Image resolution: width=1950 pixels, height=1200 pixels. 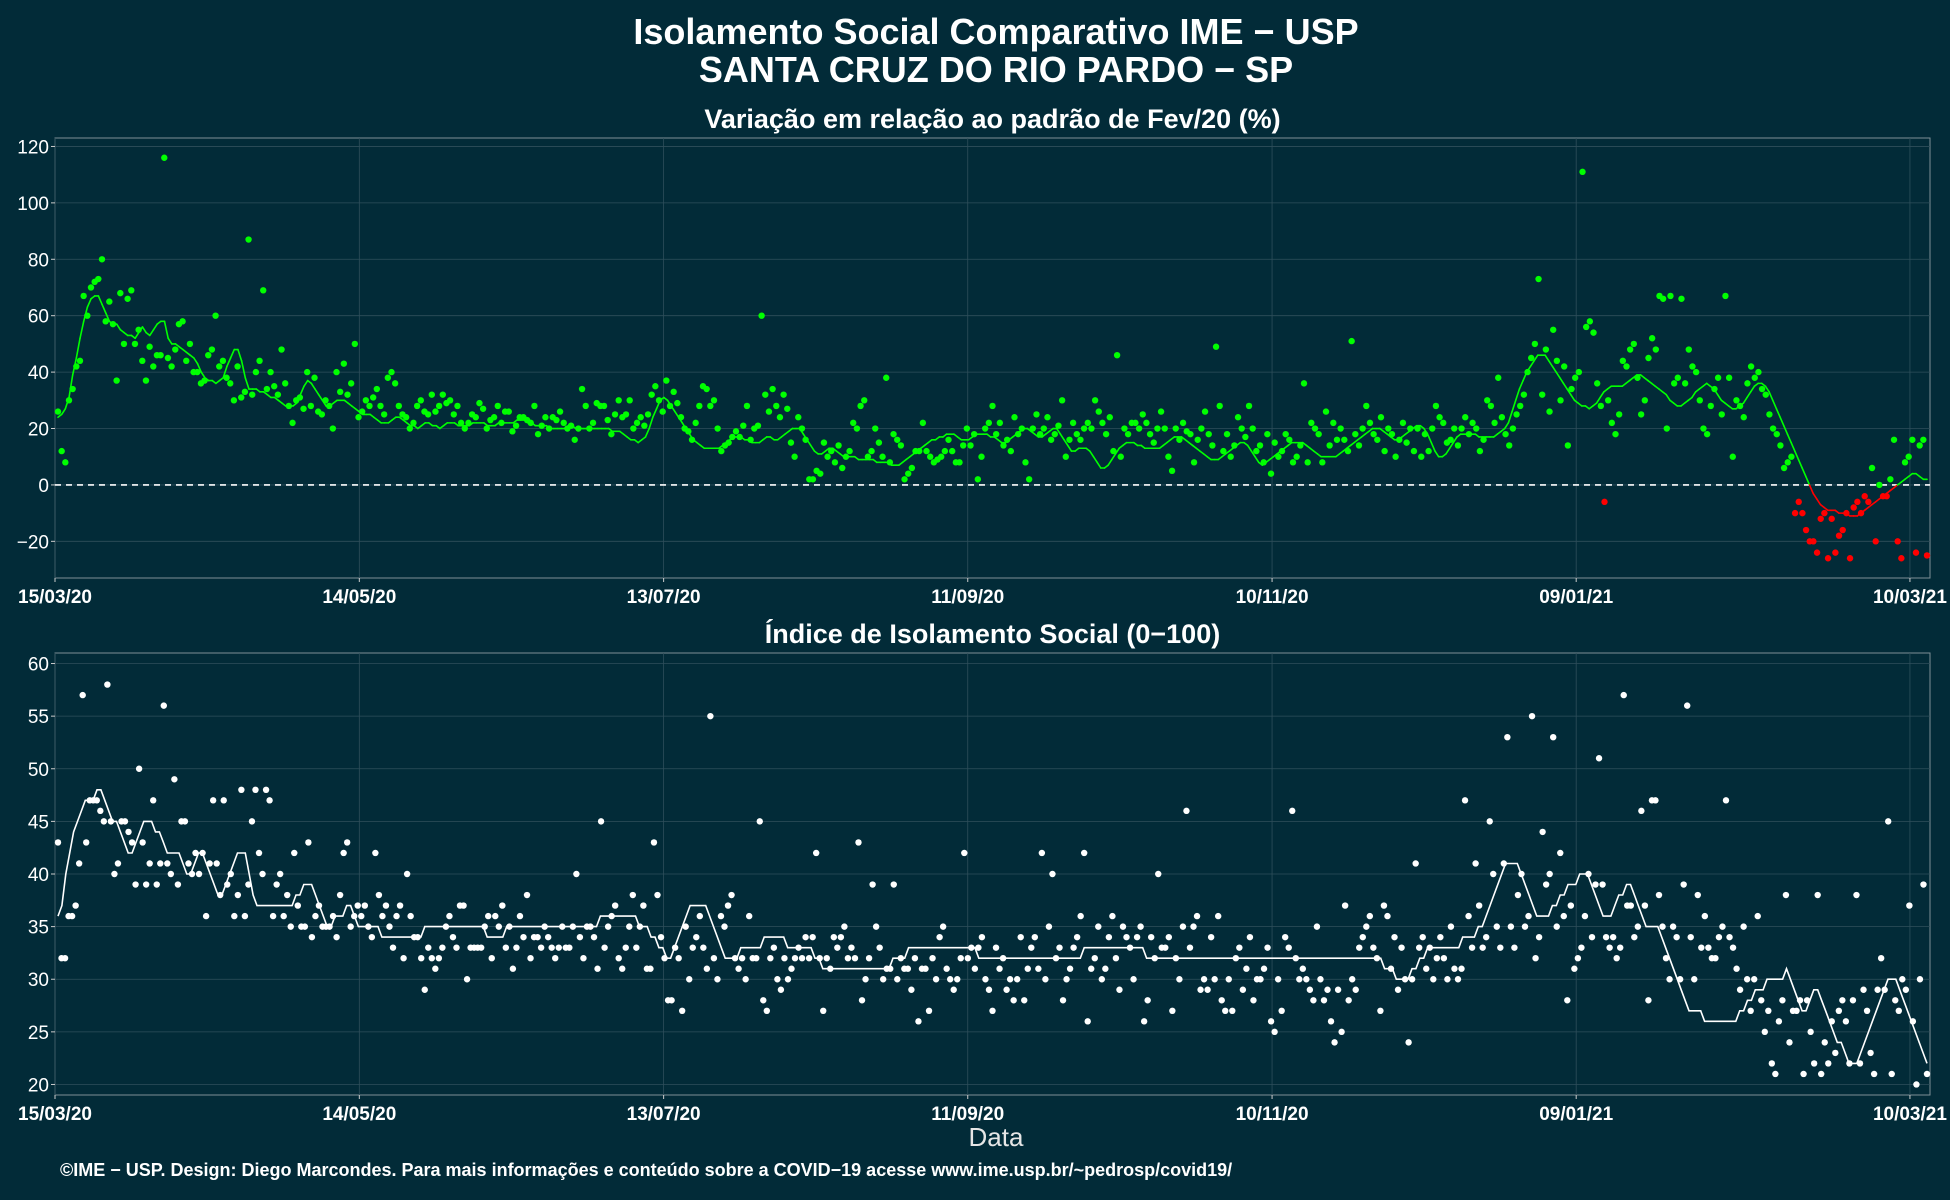 What do you see at coordinates (1576, 1114) in the screenshot?
I see `x-tick-label: 09/01/21` at bounding box center [1576, 1114].